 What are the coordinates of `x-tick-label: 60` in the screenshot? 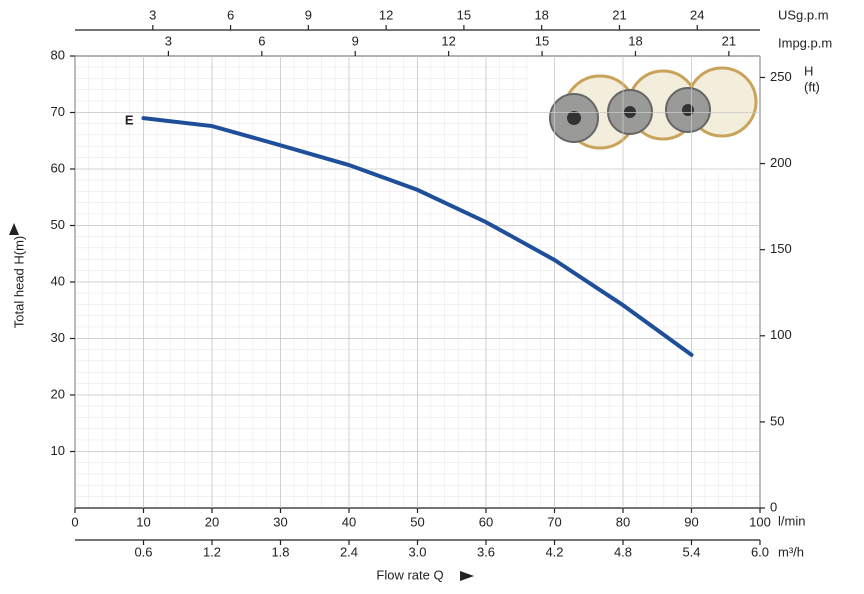 It's located at (486, 521).